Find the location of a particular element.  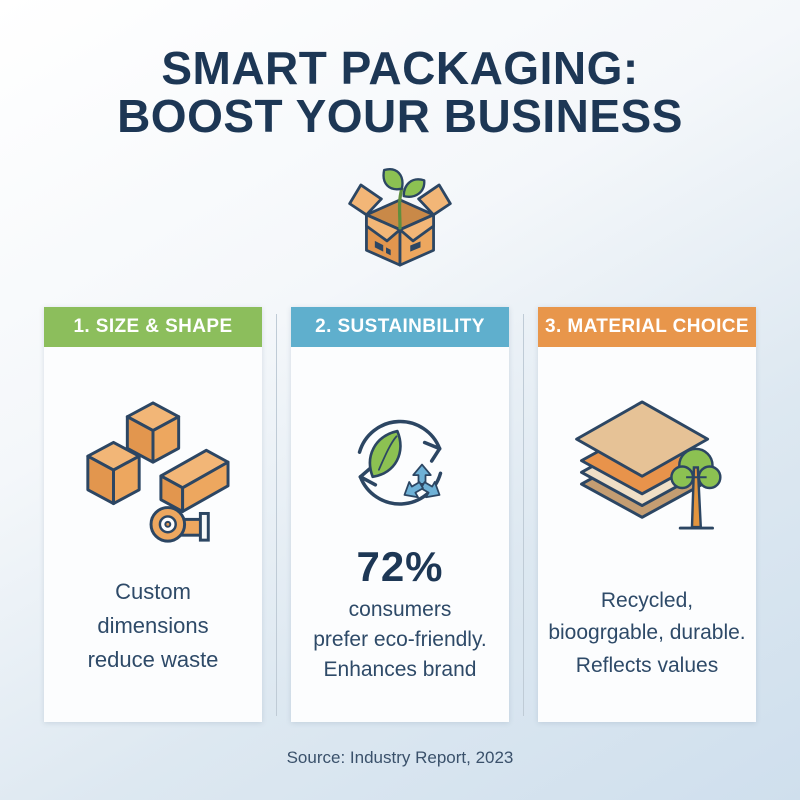

text-line: Reflects values is located at coordinates (647, 665).